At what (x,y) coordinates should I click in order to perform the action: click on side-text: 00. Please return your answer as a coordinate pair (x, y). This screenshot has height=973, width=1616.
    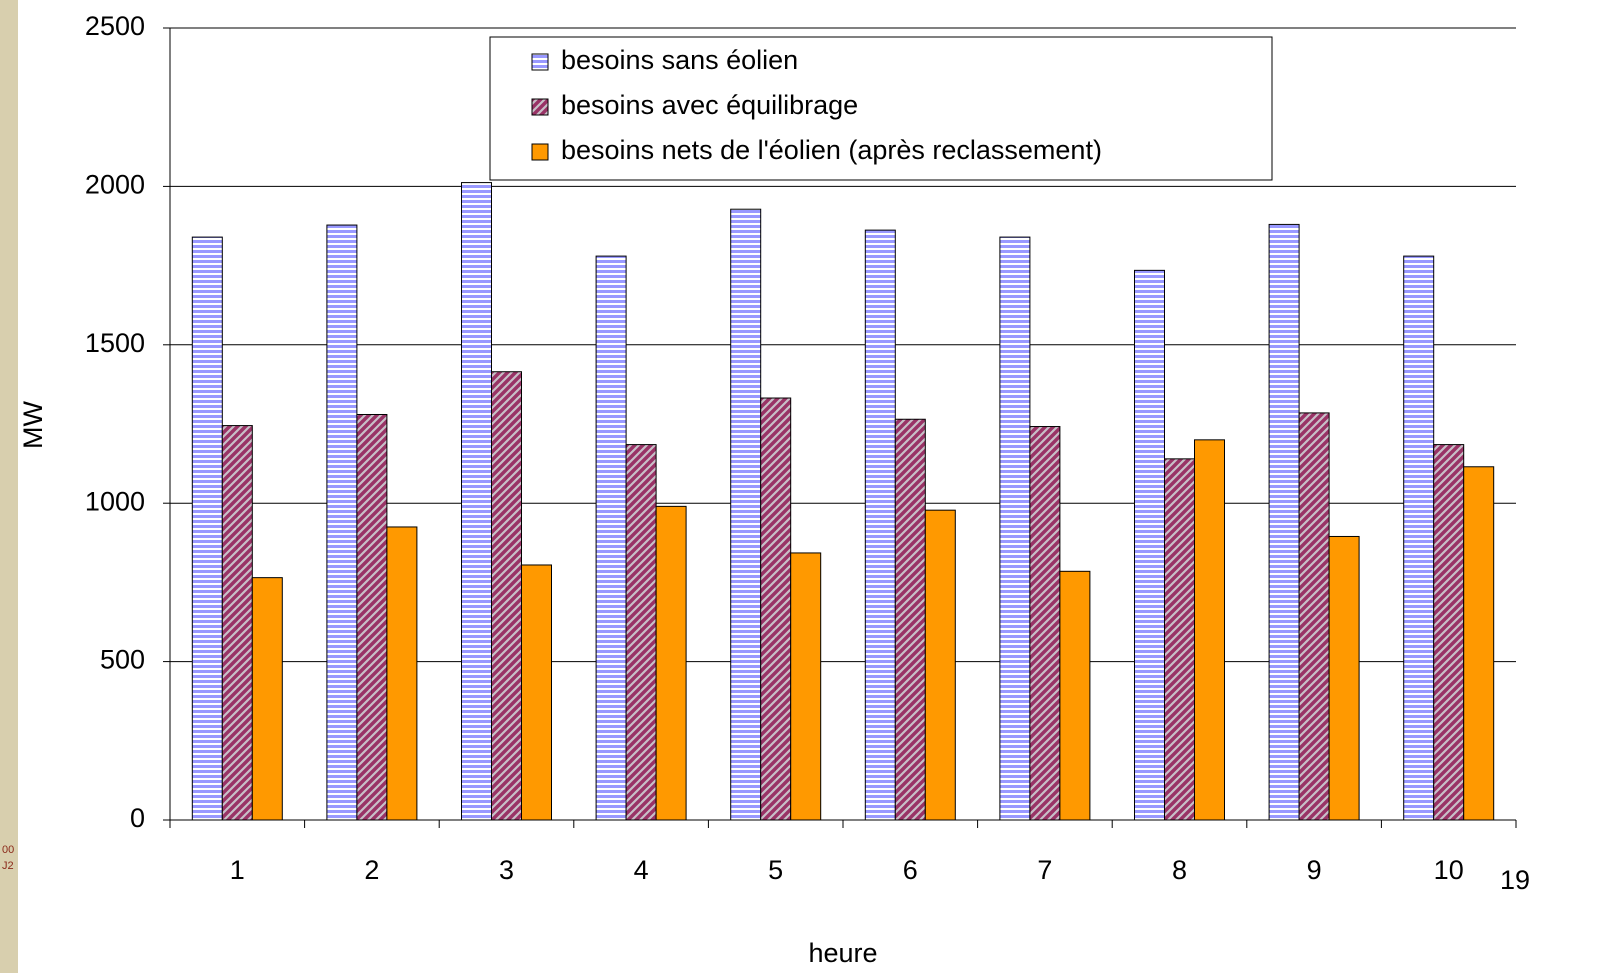
    Looking at the image, I should click on (8, 850).